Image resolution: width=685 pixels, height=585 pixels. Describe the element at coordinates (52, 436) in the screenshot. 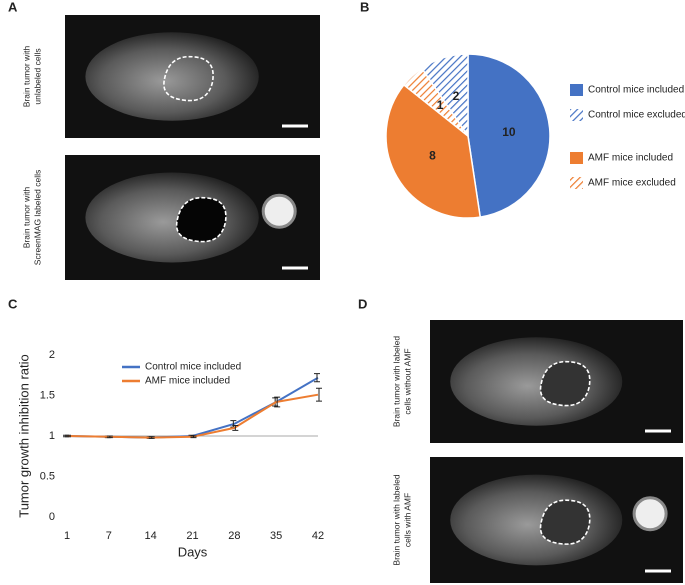

I see `y-tick-label: 1` at that location.